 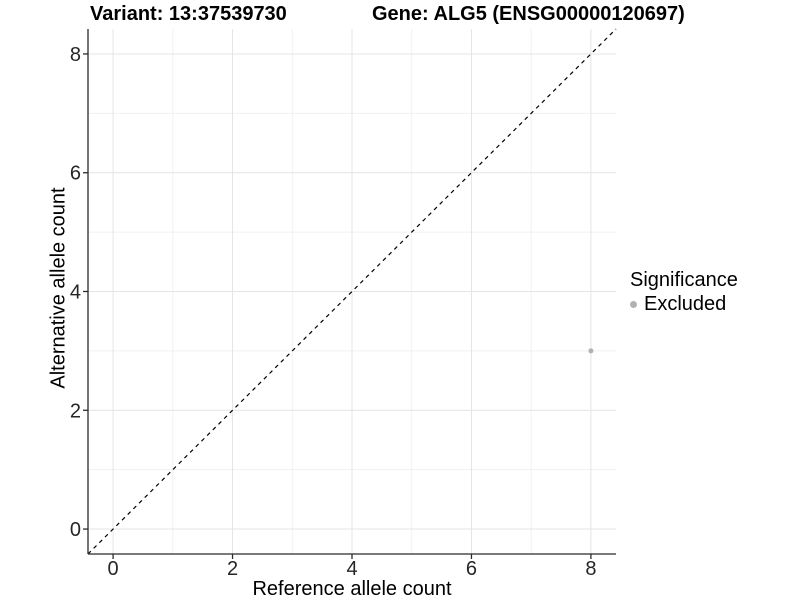 What do you see at coordinates (113, 569) in the screenshot?
I see `x-tick-label: 0` at bounding box center [113, 569].